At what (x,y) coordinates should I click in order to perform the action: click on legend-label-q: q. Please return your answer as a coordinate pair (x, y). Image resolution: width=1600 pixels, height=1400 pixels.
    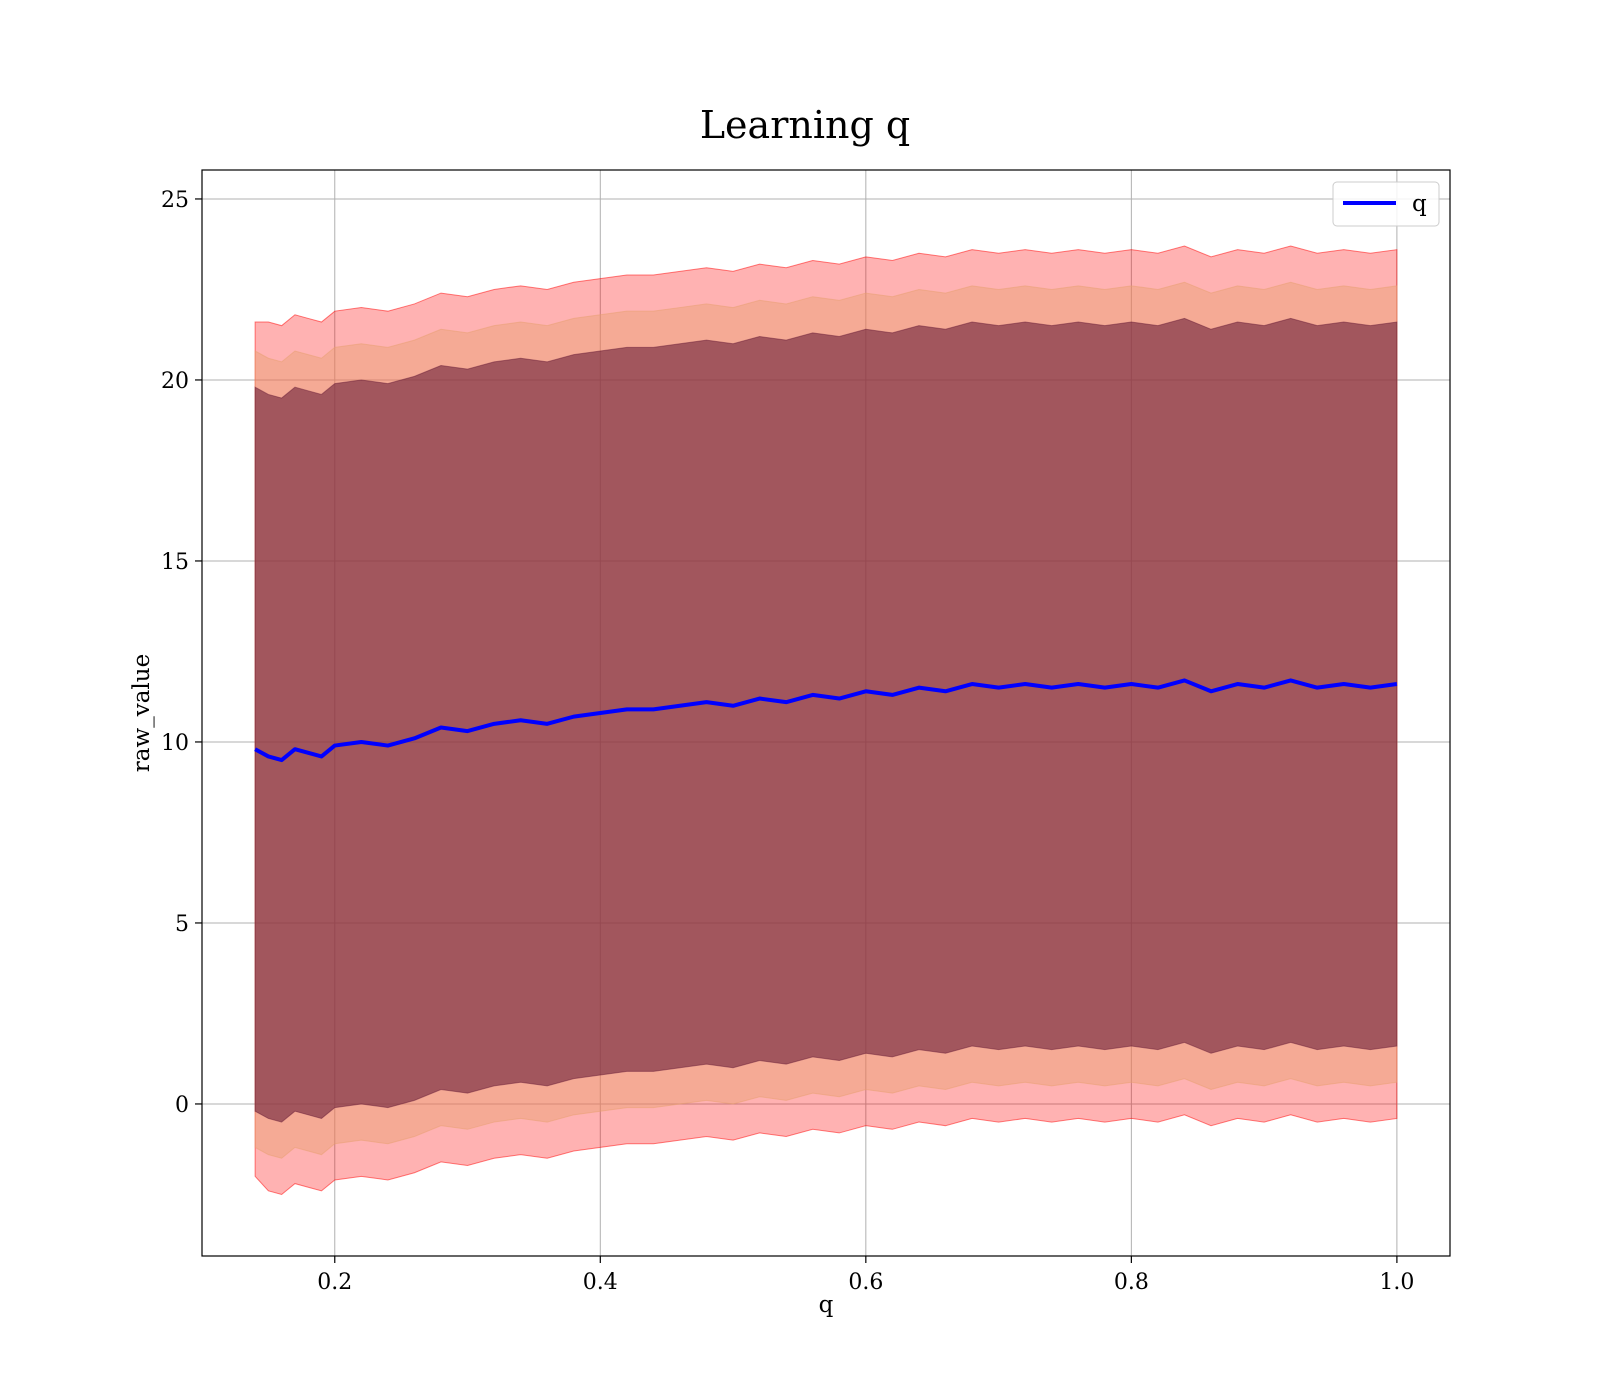
    Looking at the image, I should click on (1419, 204).